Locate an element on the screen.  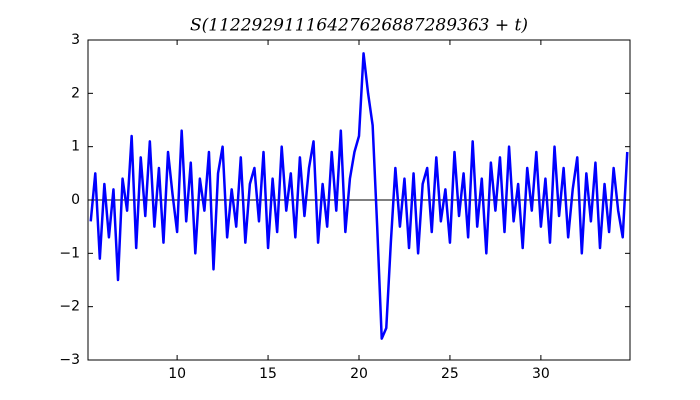
x-tick-label: 15 is located at coordinates (268, 374).